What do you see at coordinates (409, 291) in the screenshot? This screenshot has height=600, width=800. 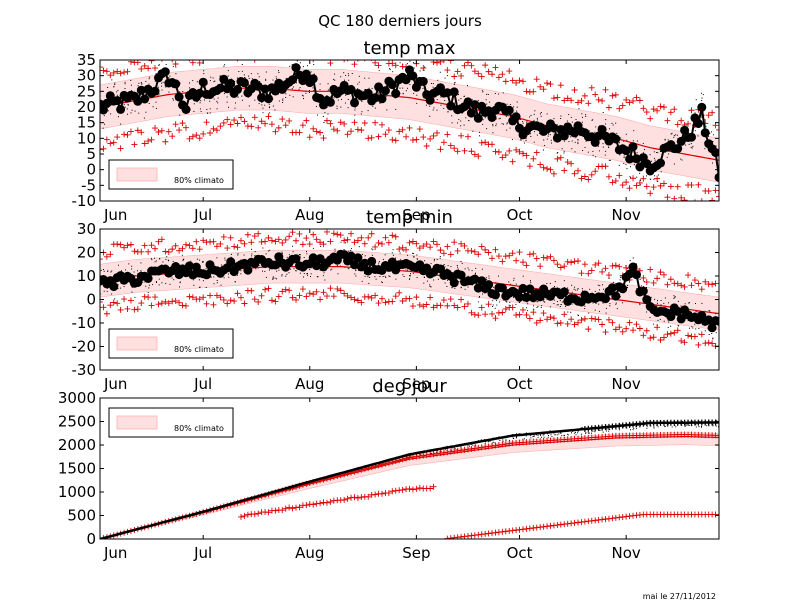 I see `observed-markers` at bounding box center [409, 291].